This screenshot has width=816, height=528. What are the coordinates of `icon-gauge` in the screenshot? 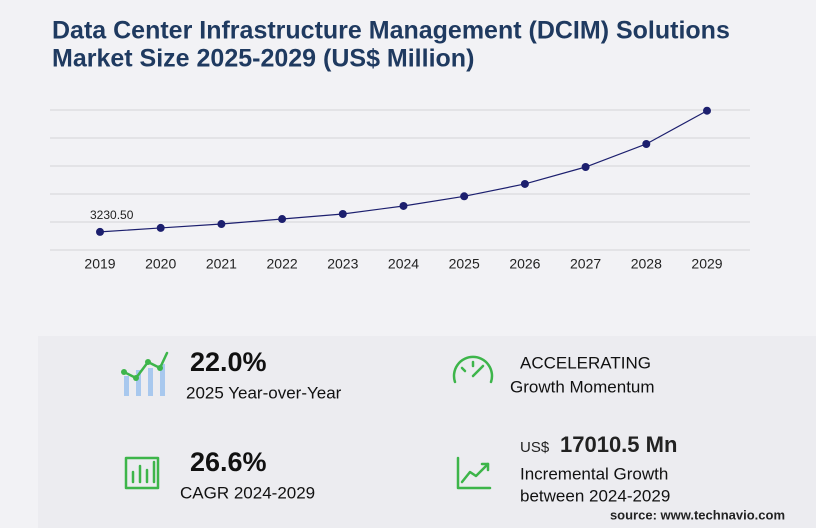 It's located at (473, 369).